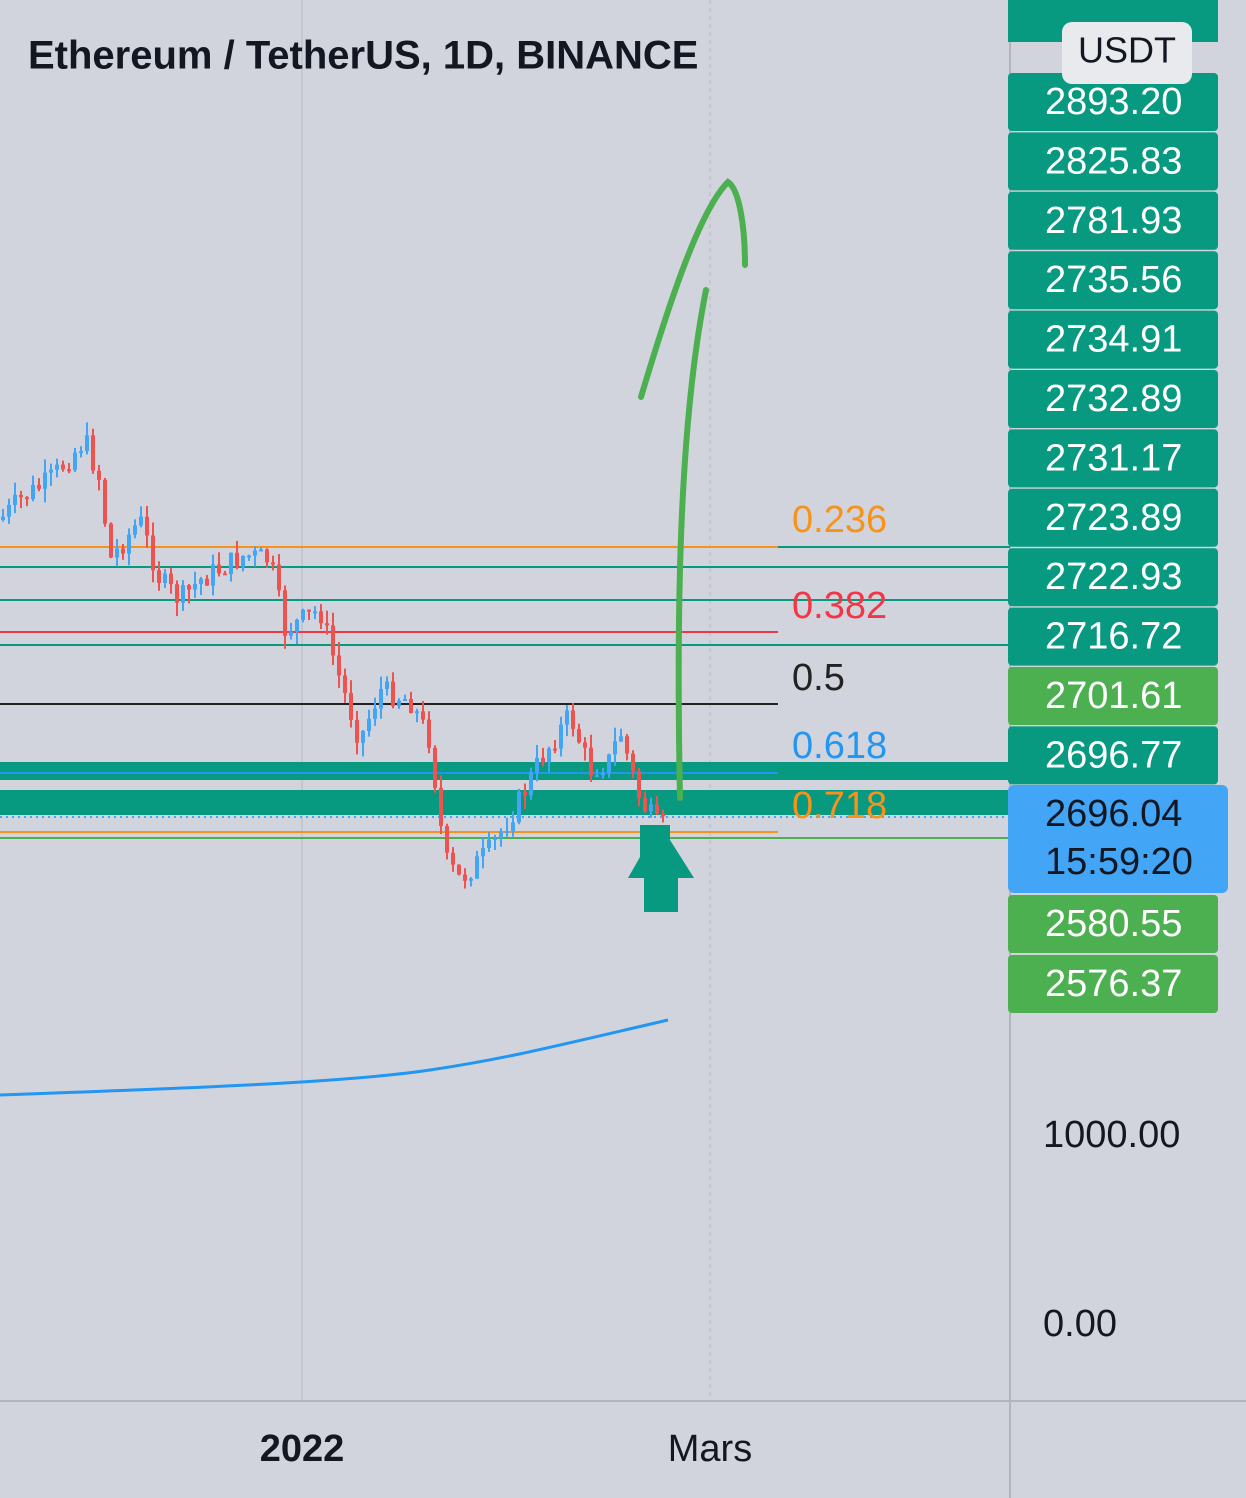  I want to click on price-badge-label: 2732.89, so click(1113, 399).